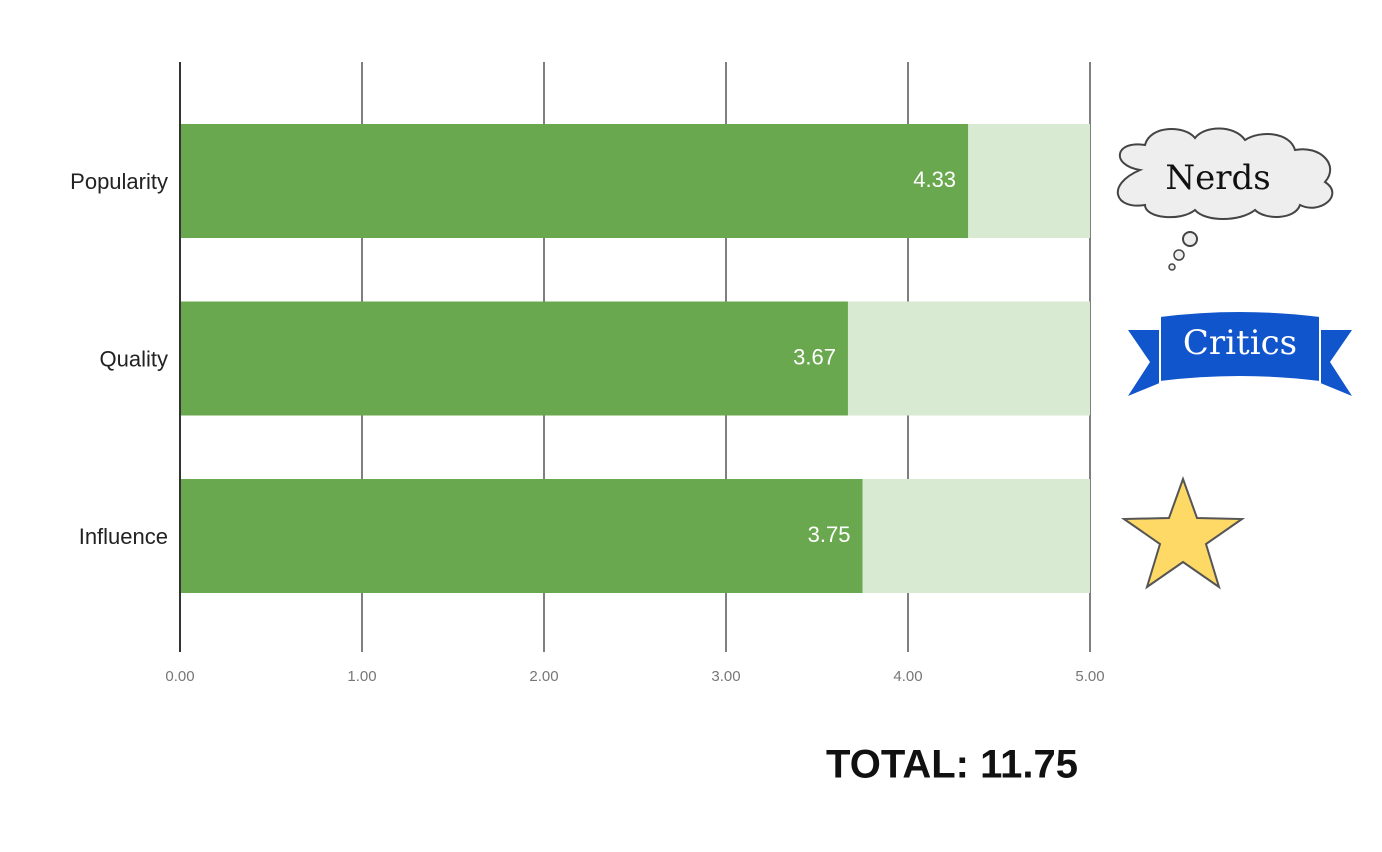 This screenshot has height=852, width=1382. I want to click on value-label: 4.33, so click(934, 179).